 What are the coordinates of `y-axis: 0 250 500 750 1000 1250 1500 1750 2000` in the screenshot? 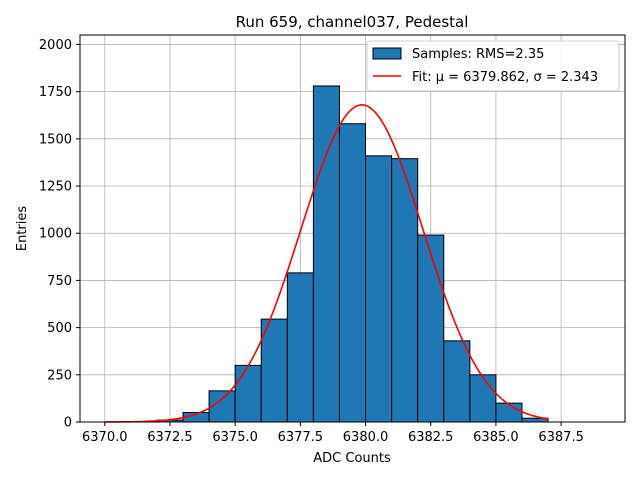 It's located at (59, 234).